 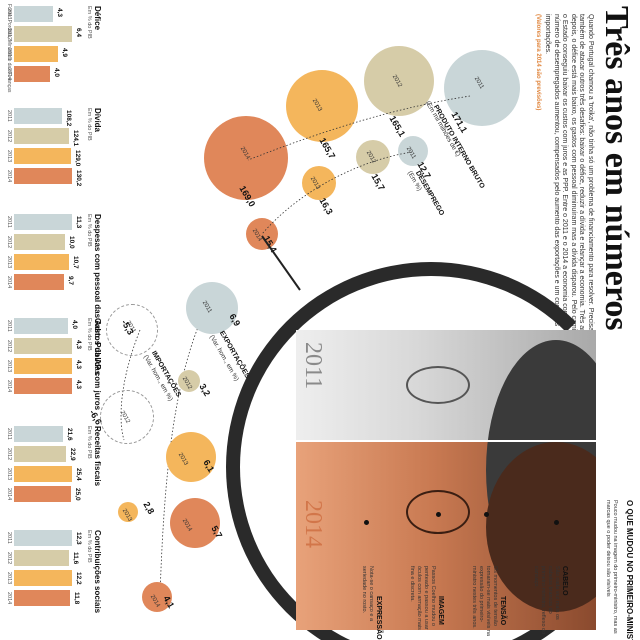 I want to click on bar-1-2014, so click(x=43, y=176).